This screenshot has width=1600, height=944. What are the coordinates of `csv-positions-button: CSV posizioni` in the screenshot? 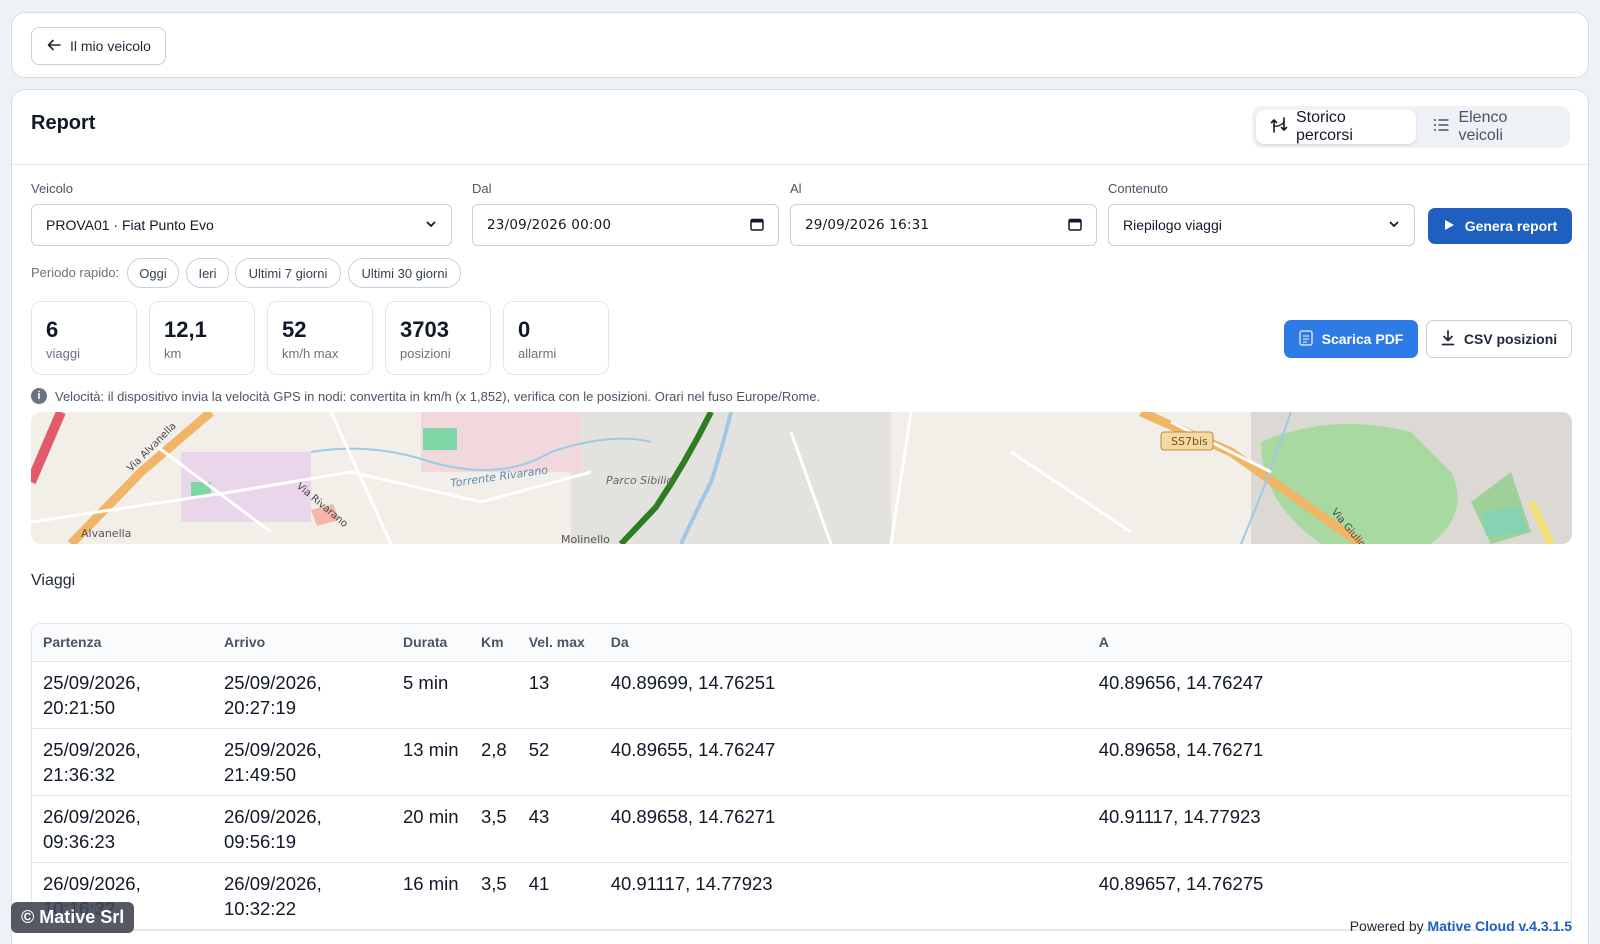 It's located at (1499, 339).